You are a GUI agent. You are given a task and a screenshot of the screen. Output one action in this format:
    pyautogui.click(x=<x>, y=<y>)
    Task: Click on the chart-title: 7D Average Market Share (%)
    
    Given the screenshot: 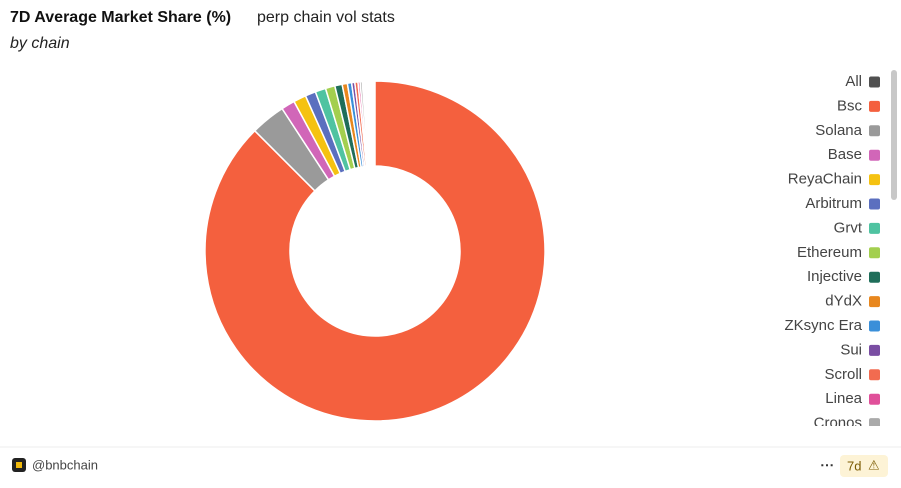 What is the action you would take?
    pyautogui.click(x=120, y=17)
    